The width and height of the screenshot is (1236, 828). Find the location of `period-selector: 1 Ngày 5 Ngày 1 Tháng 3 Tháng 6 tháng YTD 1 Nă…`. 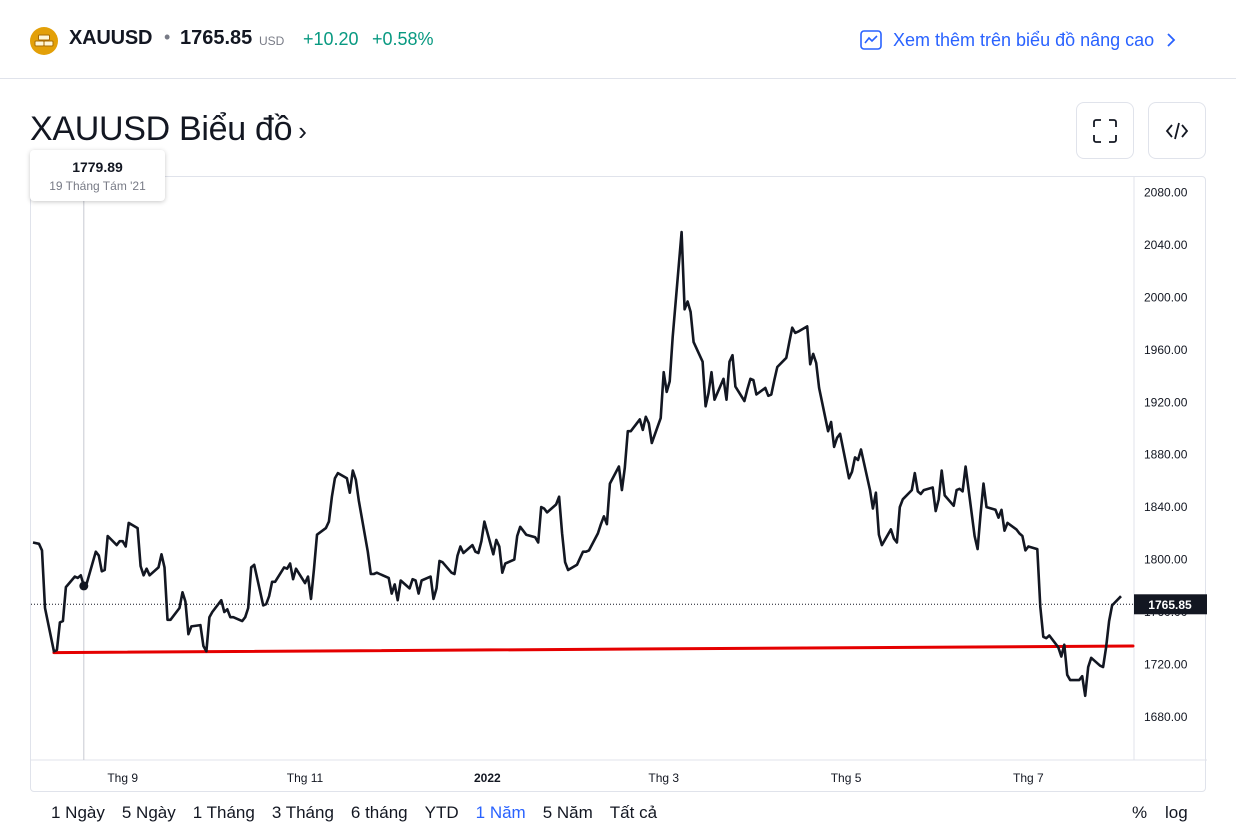

period-selector: 1 Ngày 5 Ngày 1 Tháng 3 Tháng 6 tháng YTD 1 Nă… is located at coordinates (362, 813).